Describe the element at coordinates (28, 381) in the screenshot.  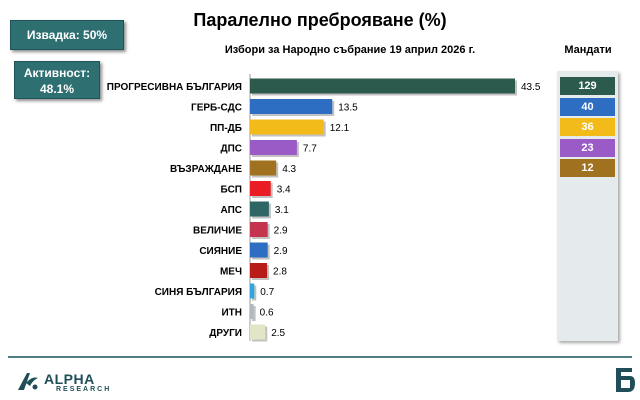
I see `alpha-logo-mark-icon` at that location.